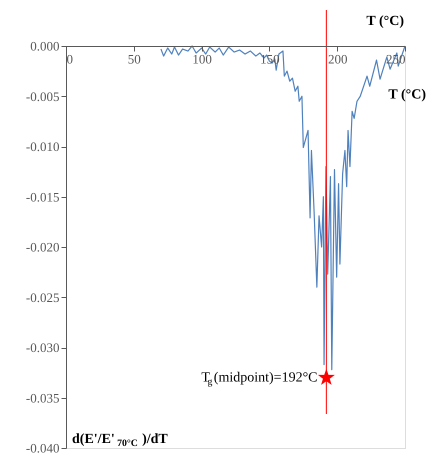 The width and height of the screenshot is (427, 462). I want to click on x-tick-label: 200, so click(338, 59).